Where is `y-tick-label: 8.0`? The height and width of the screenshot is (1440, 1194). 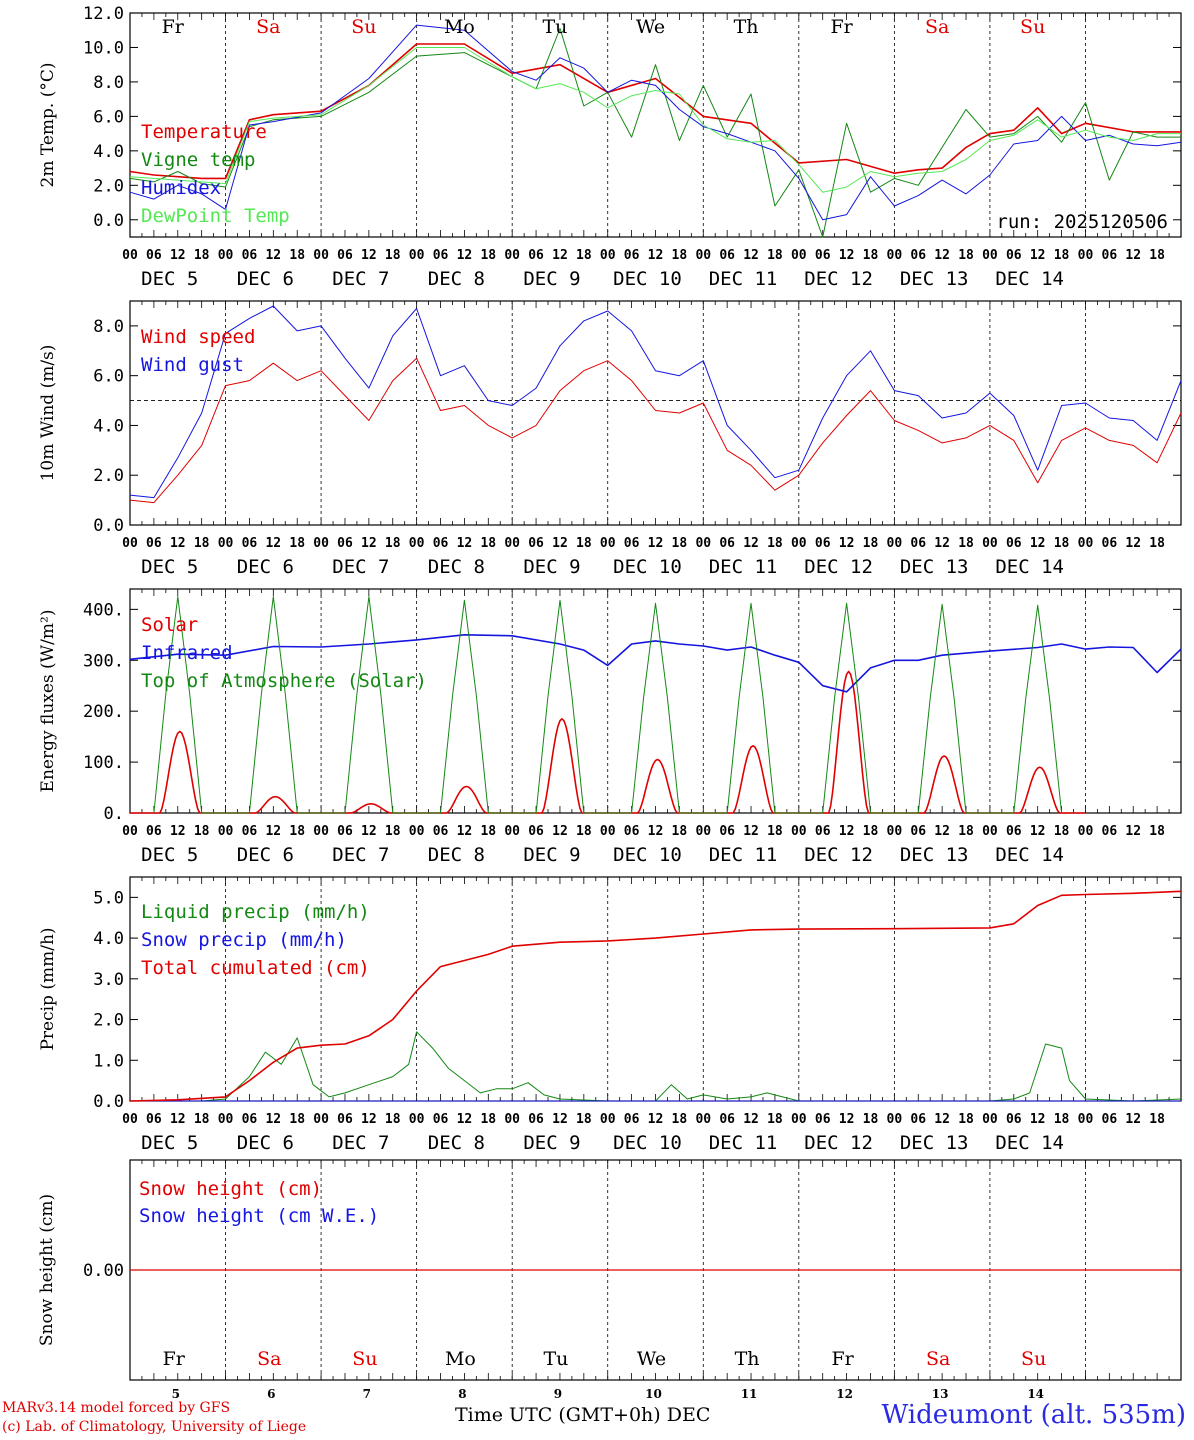
y-tick-label: 8.0 is located at coordinates (108, 83).